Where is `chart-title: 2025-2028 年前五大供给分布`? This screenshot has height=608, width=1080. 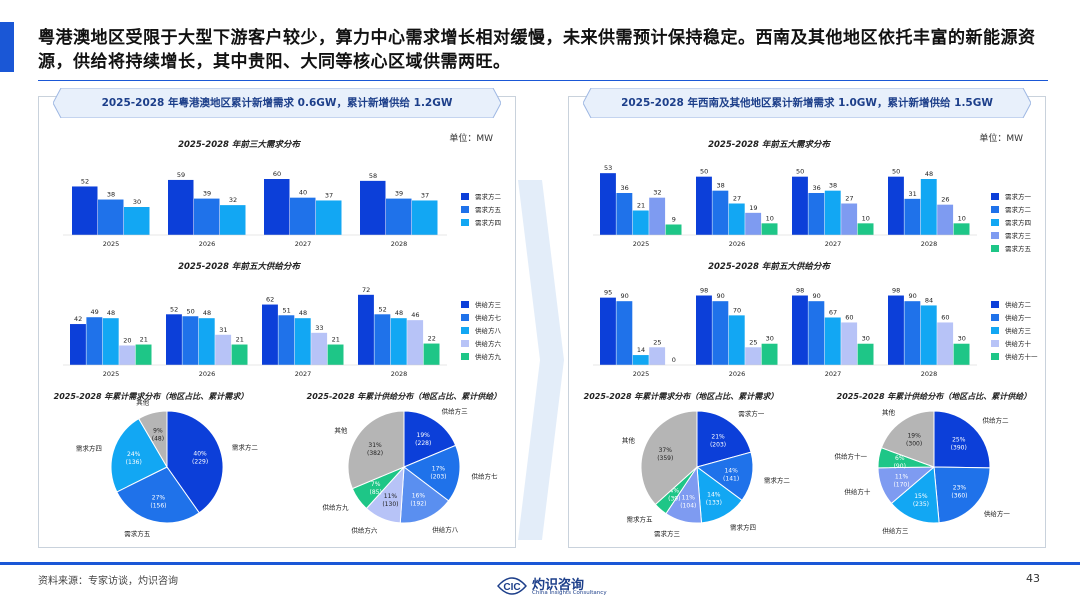 chart-title: 2025-2028 年前五大供给分布 is located at coordinates (239, 266).